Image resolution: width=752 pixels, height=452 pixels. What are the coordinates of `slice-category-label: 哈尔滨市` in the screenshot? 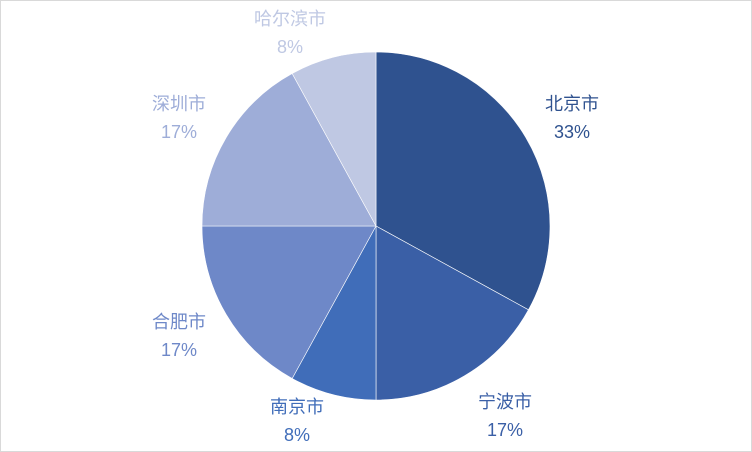 It's located at (290, 19).